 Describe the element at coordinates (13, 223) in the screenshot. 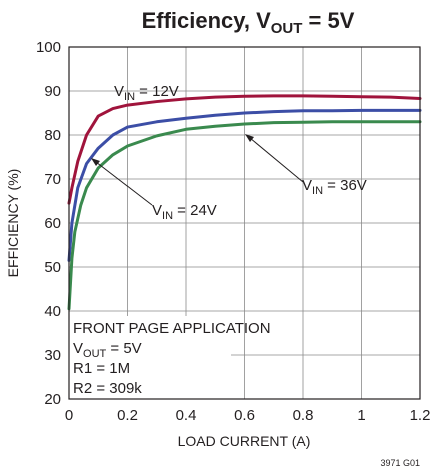

I see `y-axis-label: EFFICIENCY (%)` at that location.